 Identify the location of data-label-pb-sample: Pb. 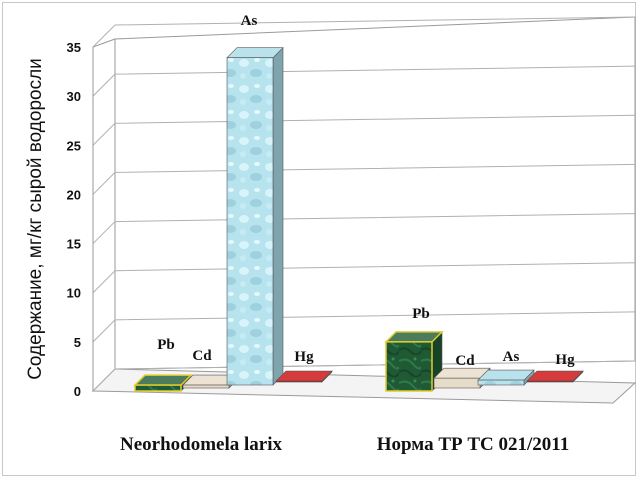
(166, 345).